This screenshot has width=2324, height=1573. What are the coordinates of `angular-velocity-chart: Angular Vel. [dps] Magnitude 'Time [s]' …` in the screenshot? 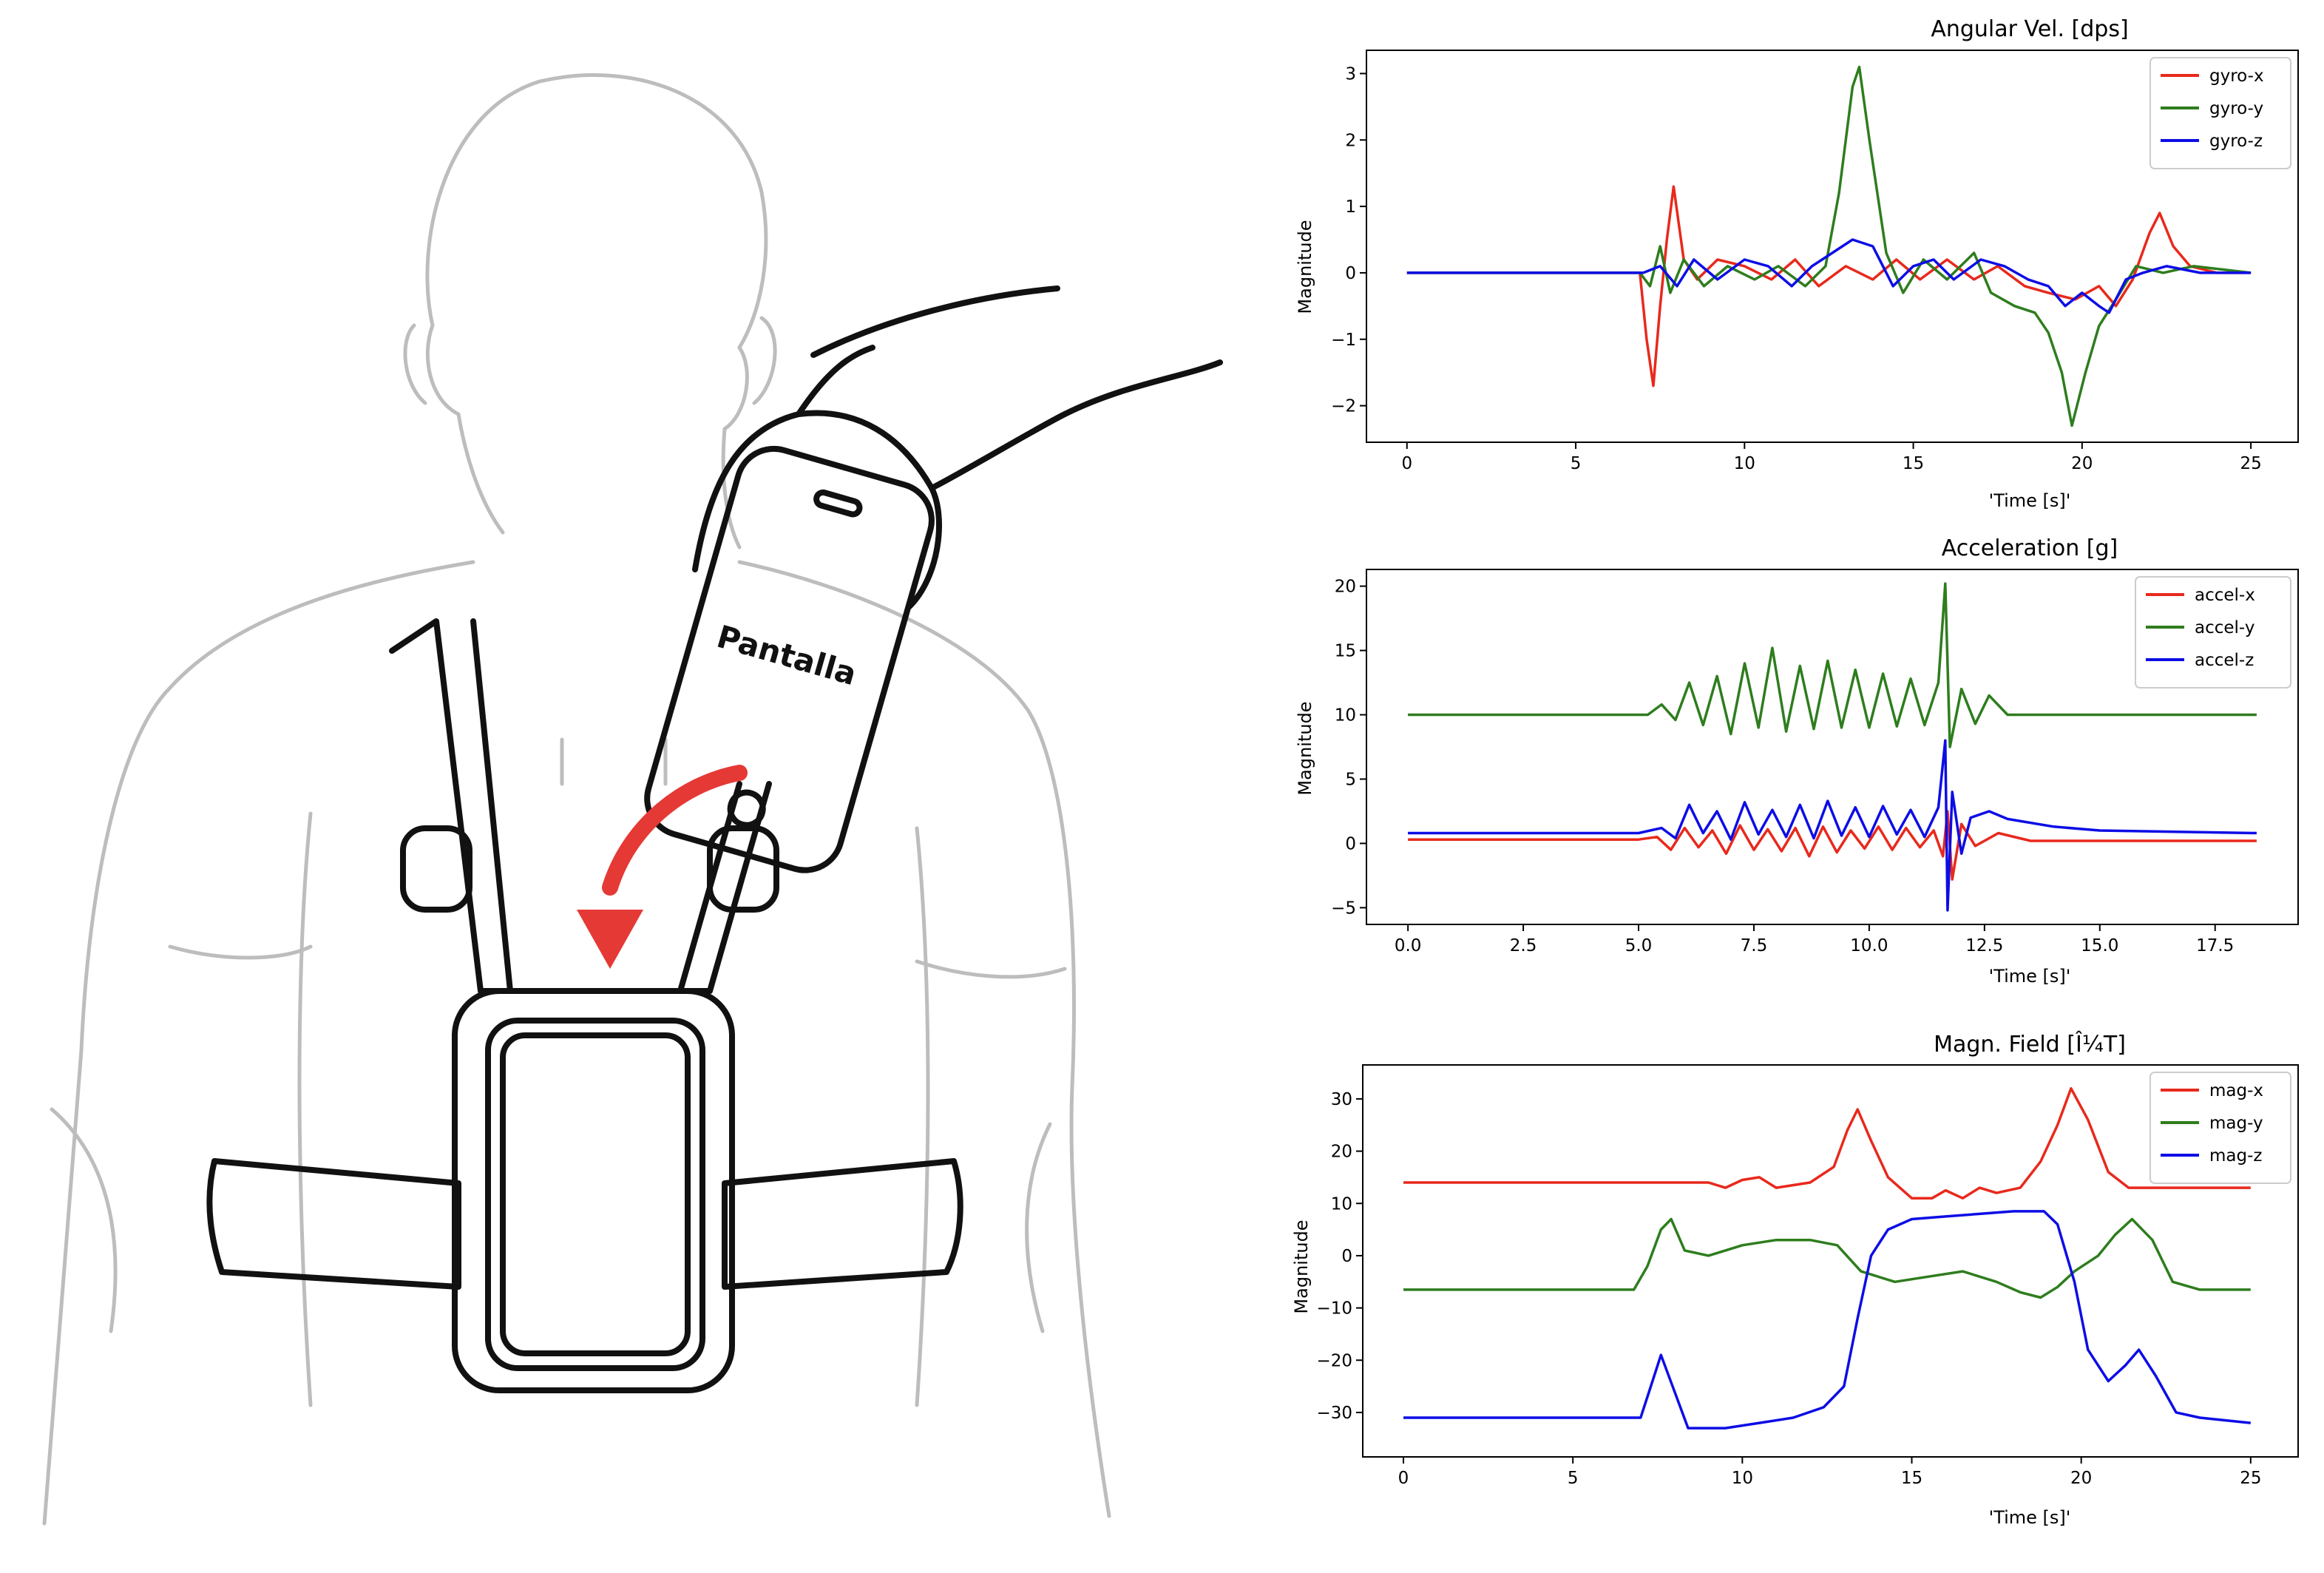 It's located at (1797, 263).